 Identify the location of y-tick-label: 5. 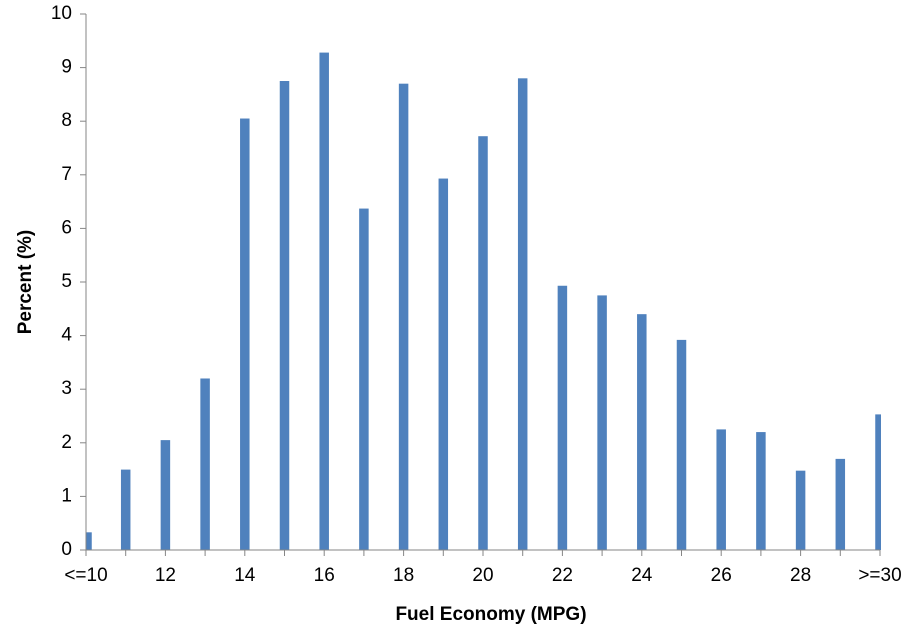
(66, 281).